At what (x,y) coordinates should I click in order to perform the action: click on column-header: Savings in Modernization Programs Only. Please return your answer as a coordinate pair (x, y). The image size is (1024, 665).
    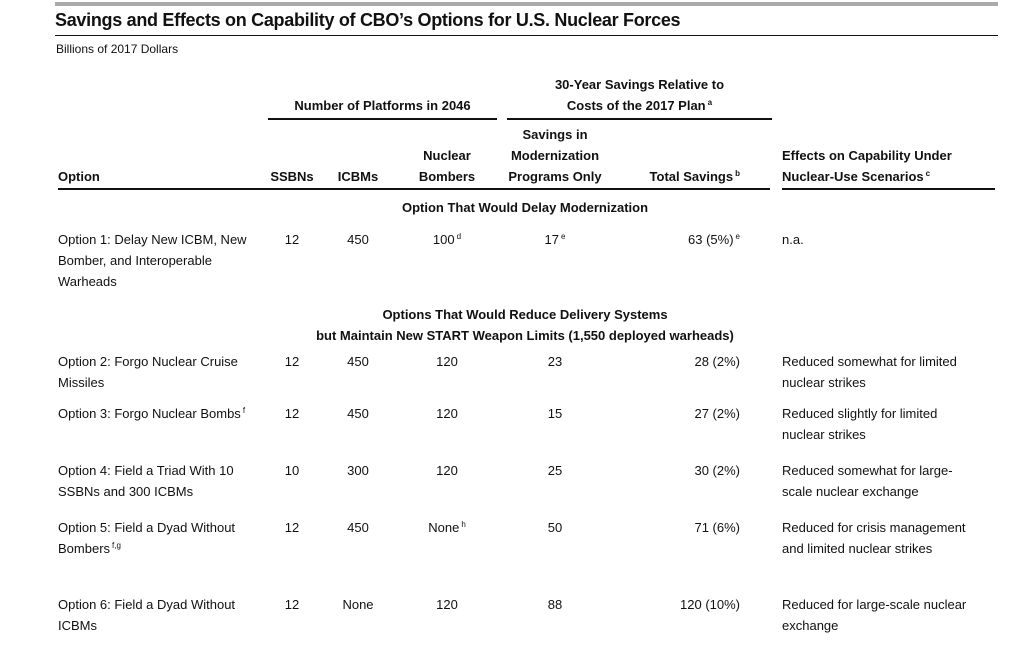
    Looking at the image, I should click on (555, 155).